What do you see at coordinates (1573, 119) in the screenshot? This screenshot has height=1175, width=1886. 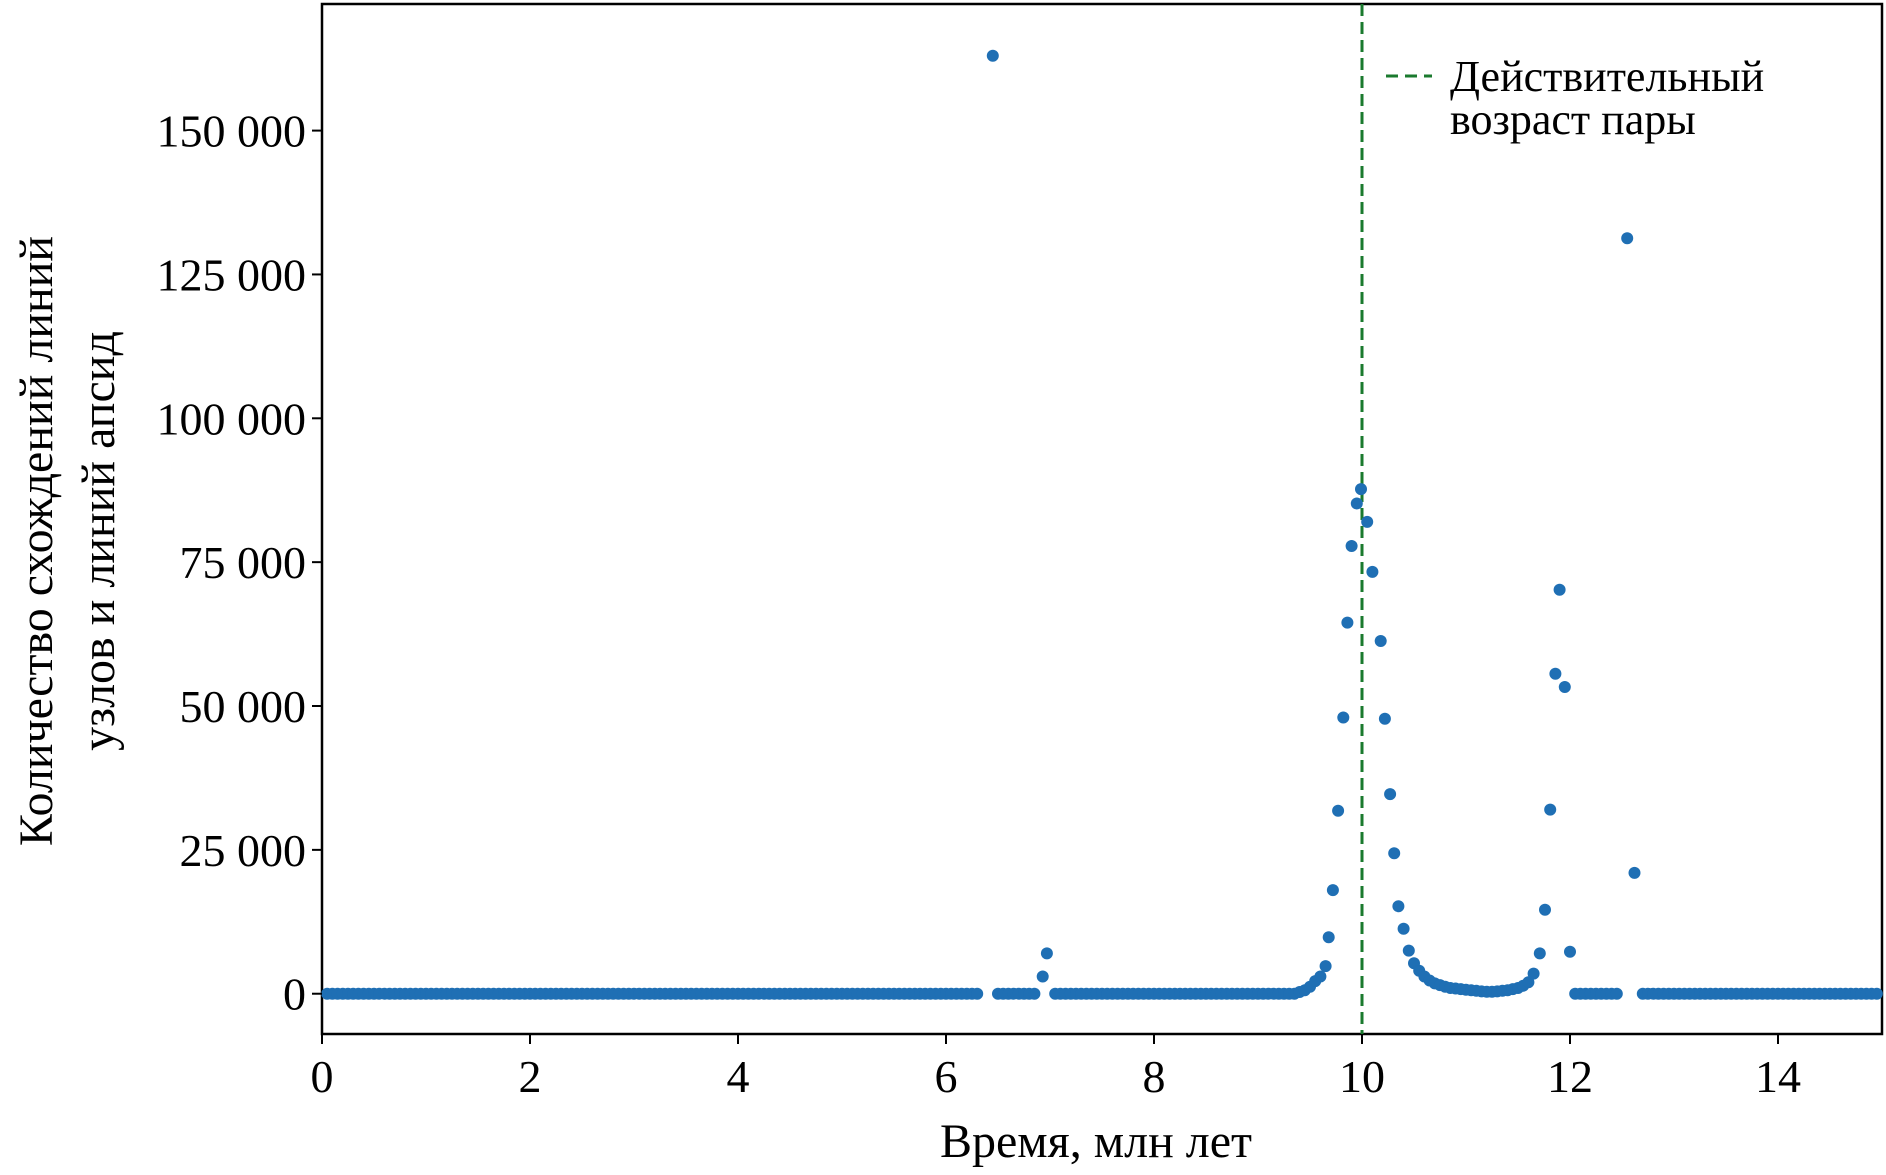 I see `legend-label-line2: возраст пары` at bounding box center [1573, 119].